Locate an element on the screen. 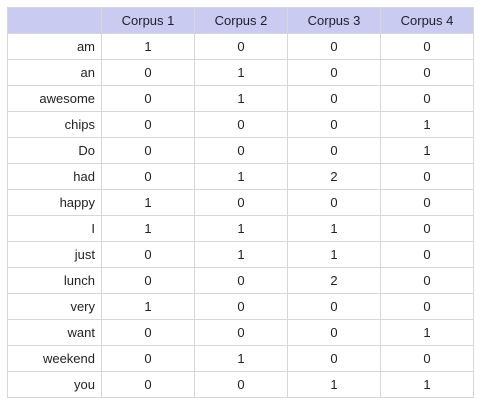 The image size is (481, 409). table-row: very 1 0 0 0 is located at coordinates (240, 306).